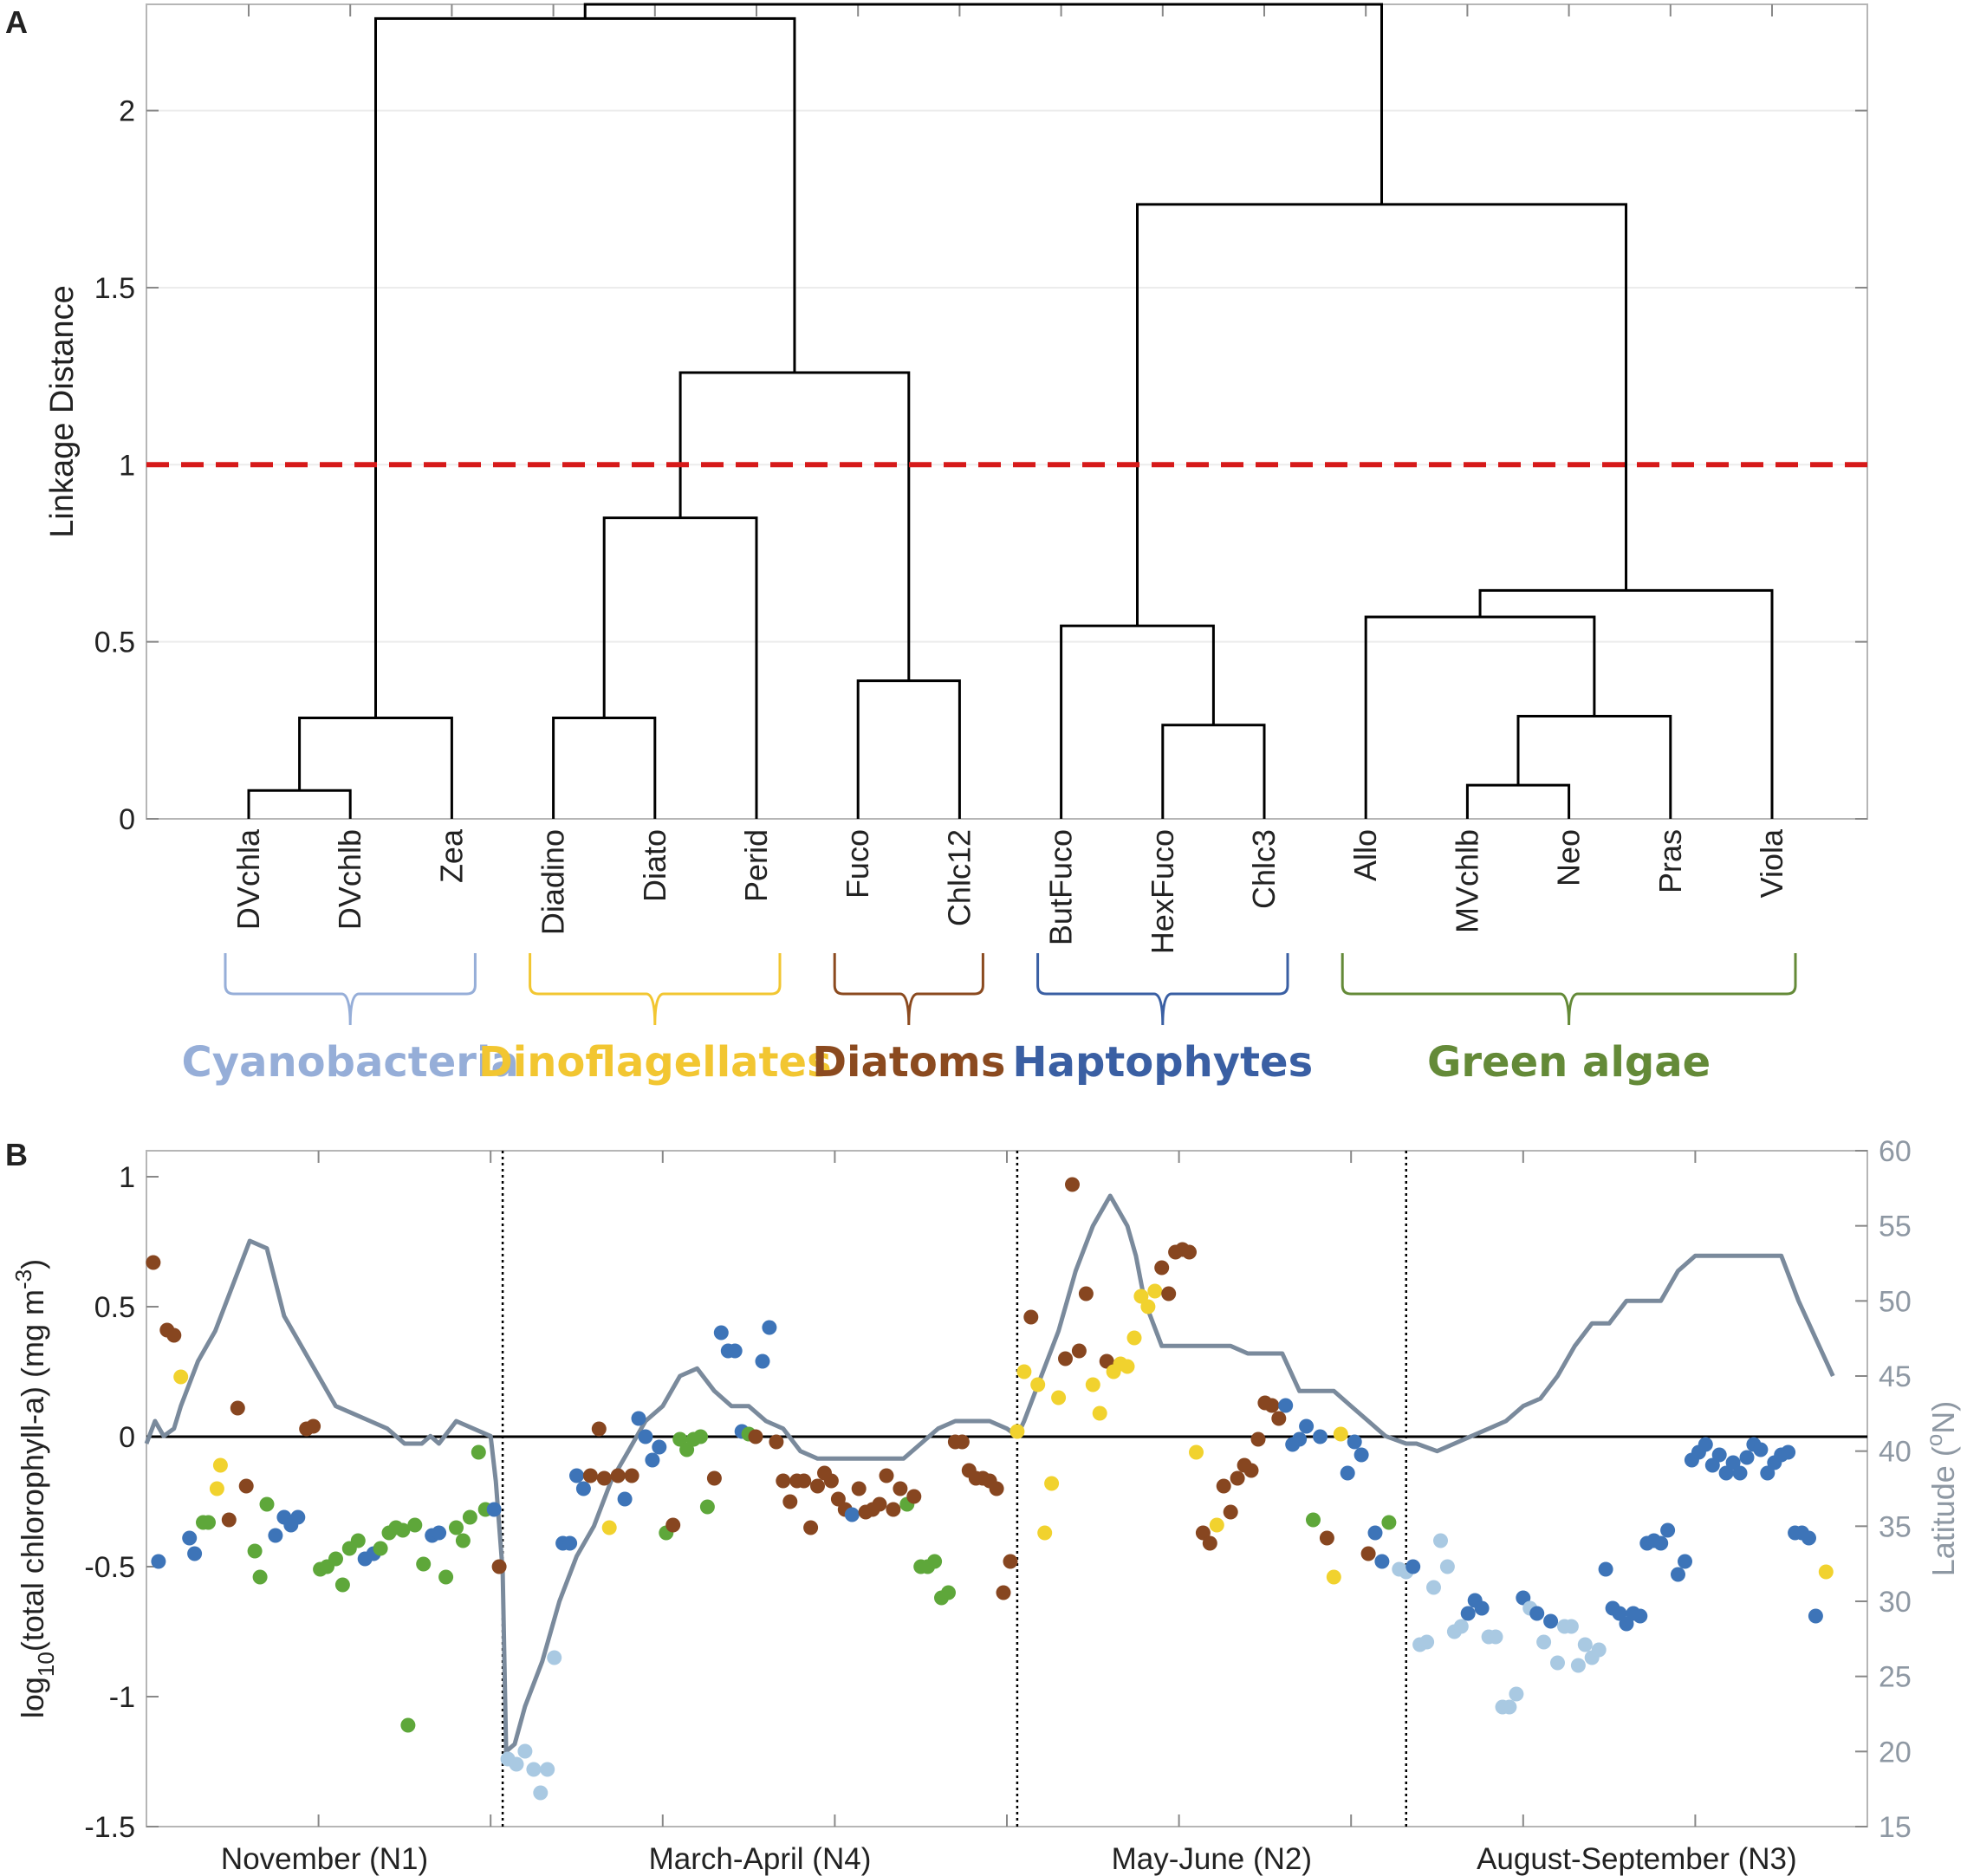 Image resolution: width=1980 pixels, height=1876 pixels. What do you see at coordinates (1569, 1062) in the screenshot?
I see `group-label: Green algae` at bounding box center [1569, 1062].